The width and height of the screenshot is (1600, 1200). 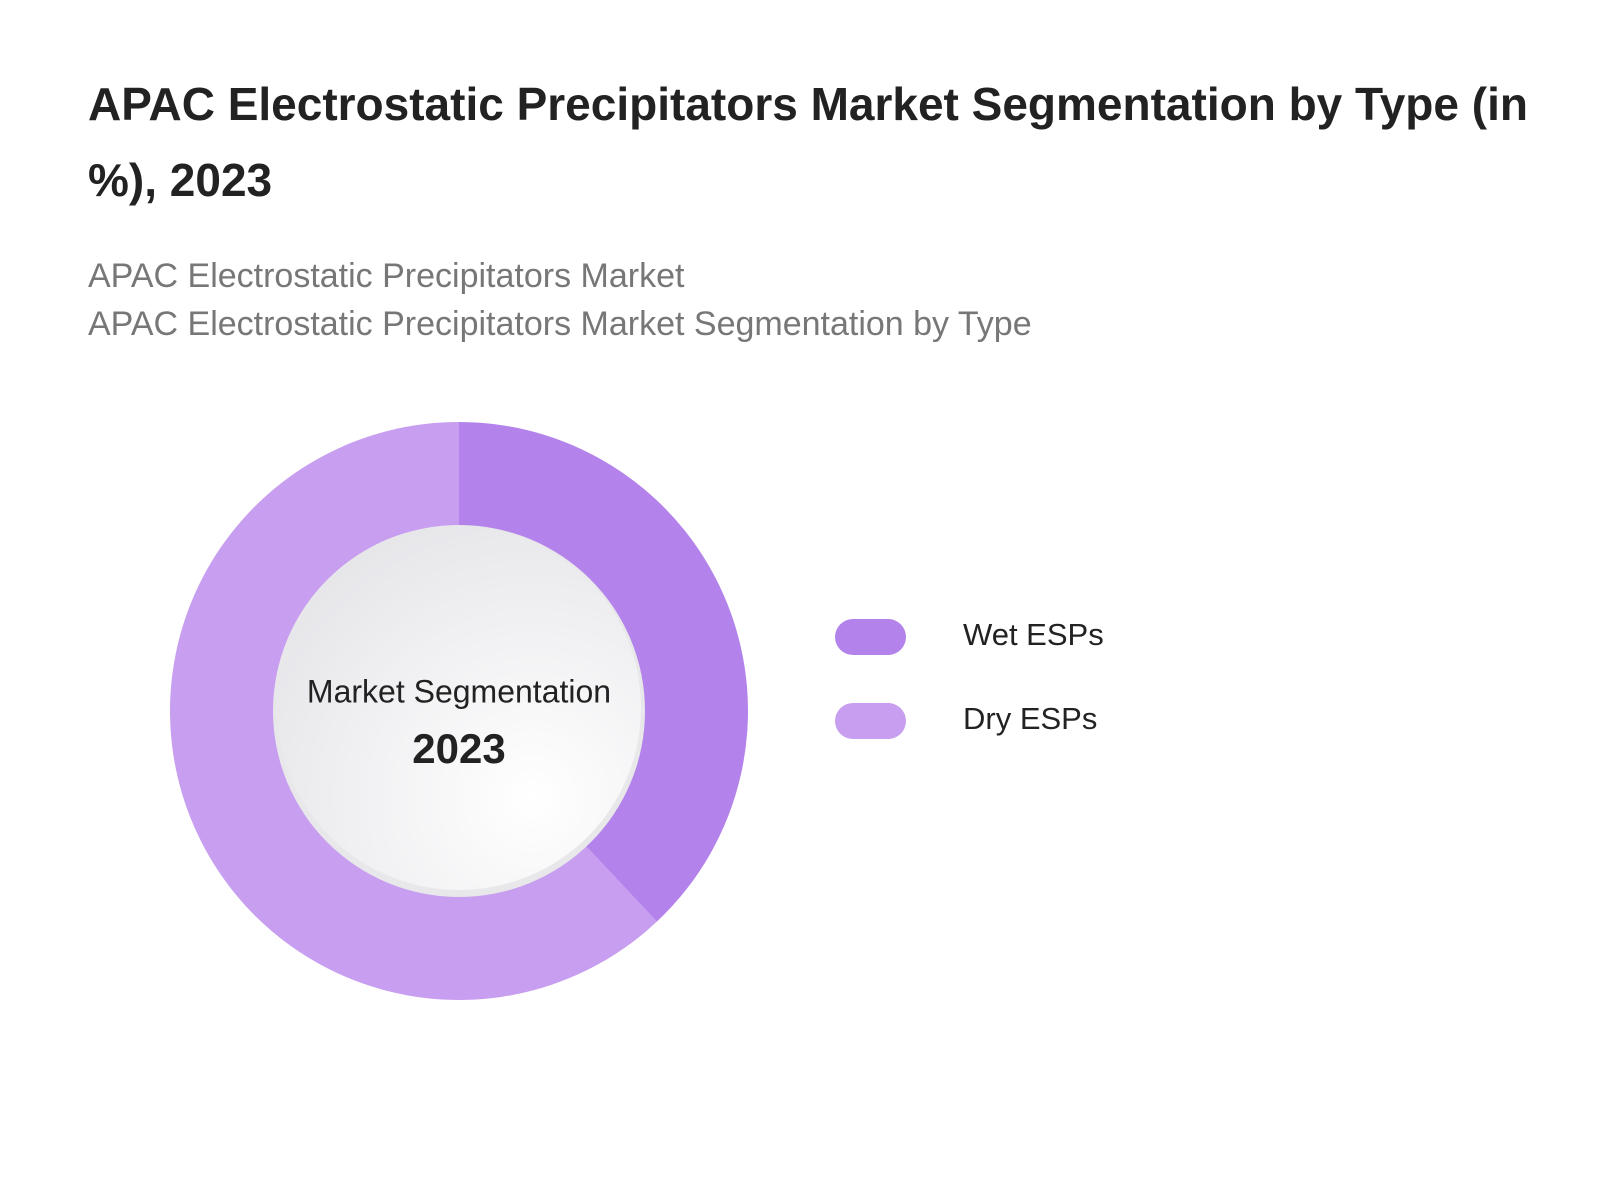 What do you see at coordinates (1033, 634) in the screenshot?
I see `legend-label: Wet ESPs` at bounding box center [1033, 634].